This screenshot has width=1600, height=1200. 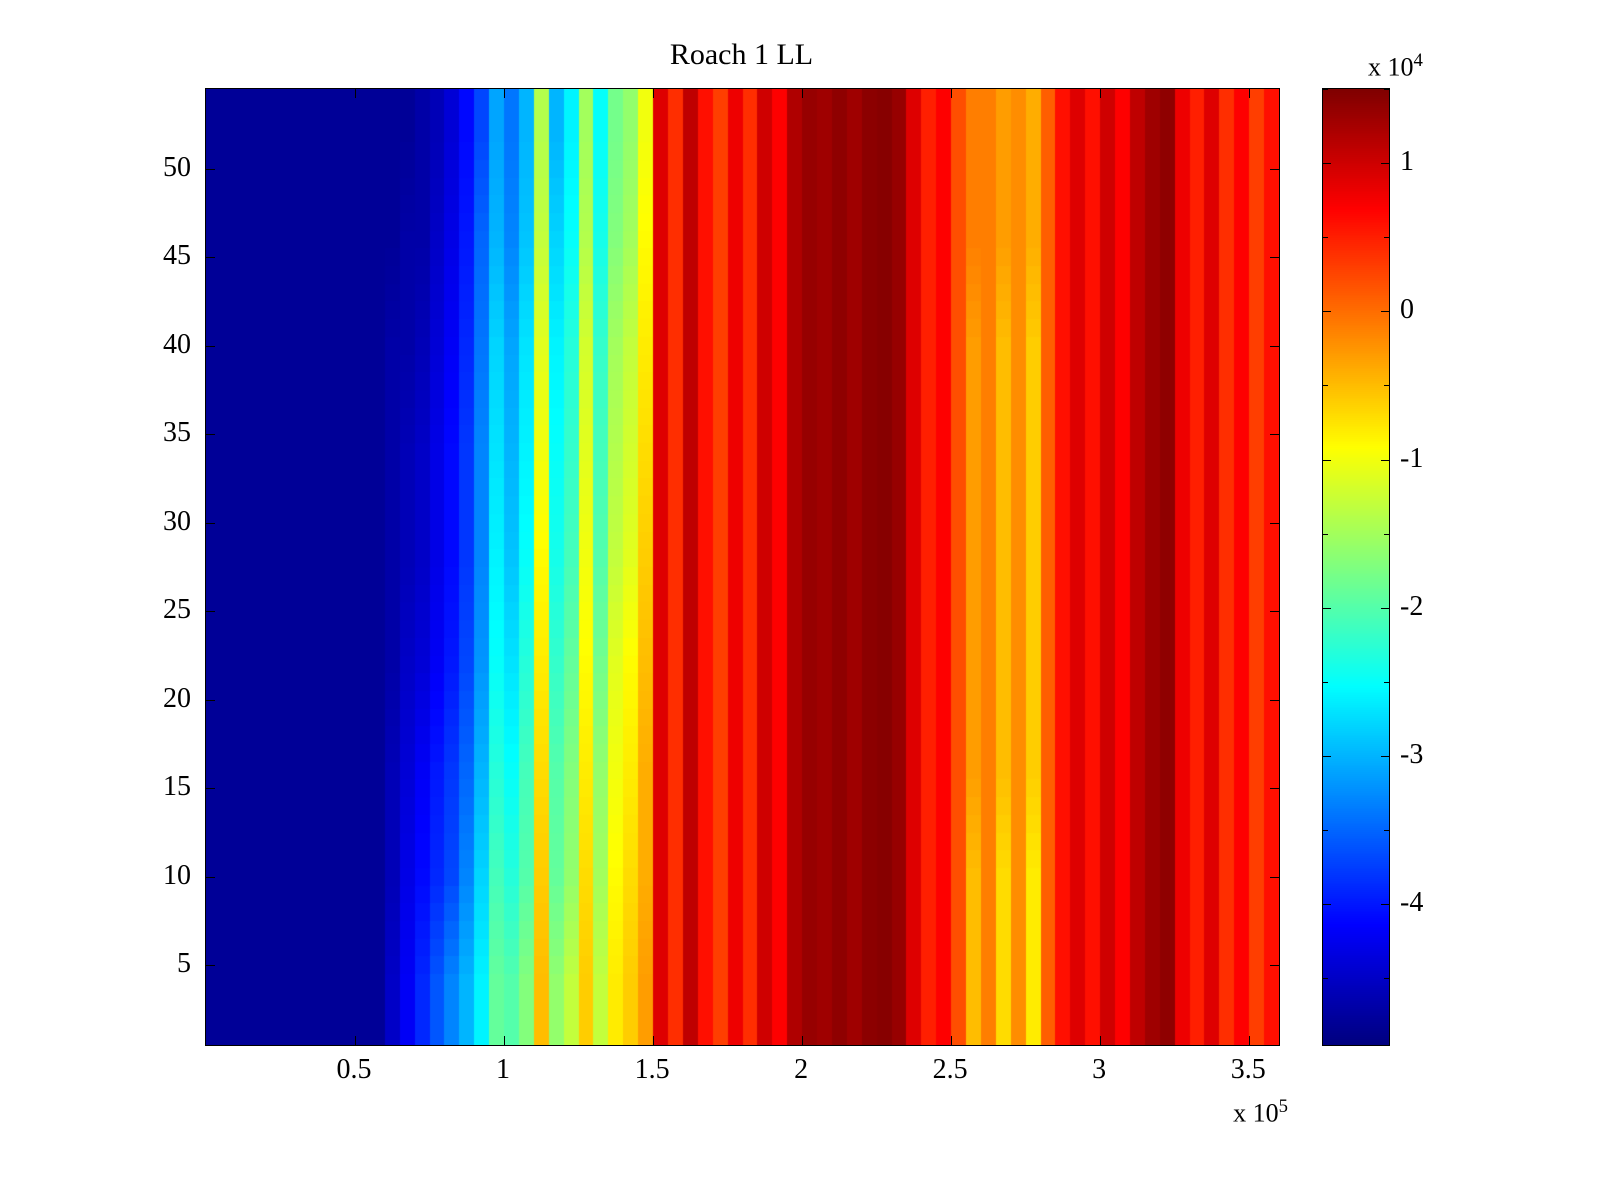 What do you see at coordinates (1412, 903) in the screenshot?
I see `colorbar-tick-label: -4` at bounding box center [1412, 903].